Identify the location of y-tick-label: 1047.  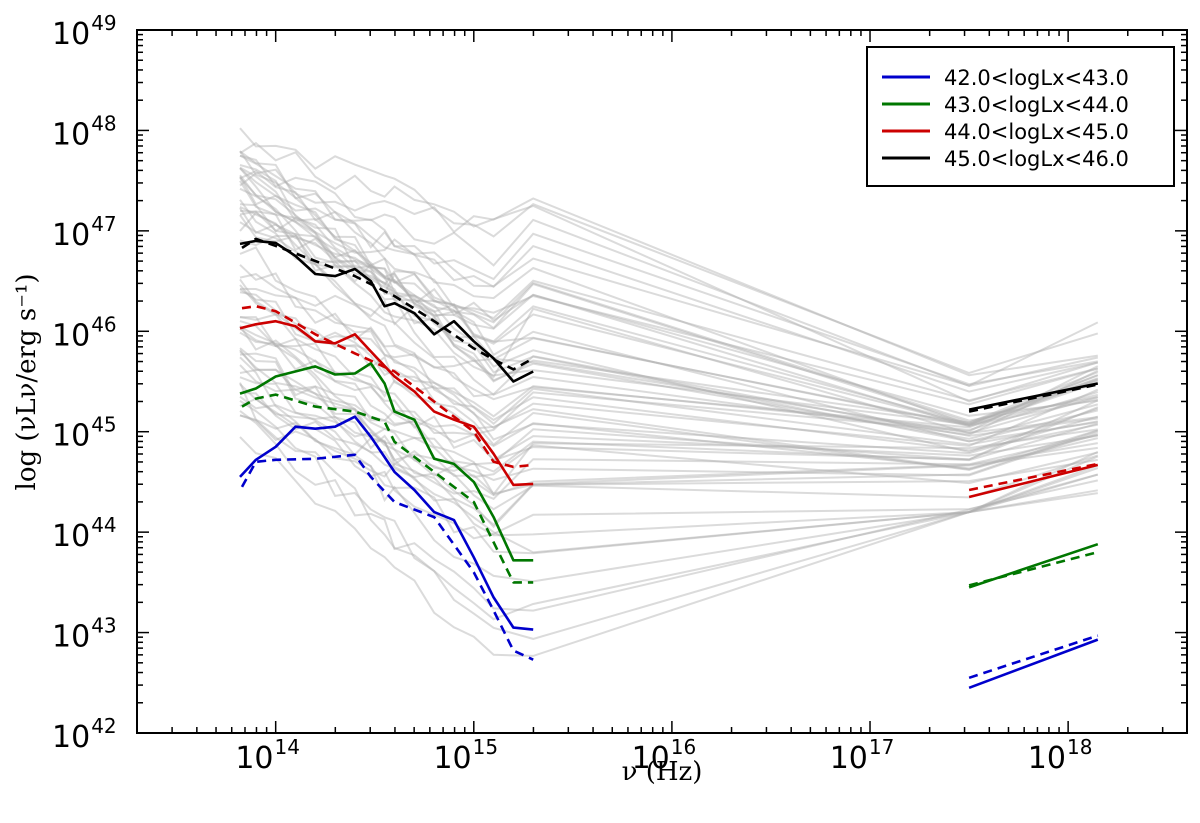
(84, 232).